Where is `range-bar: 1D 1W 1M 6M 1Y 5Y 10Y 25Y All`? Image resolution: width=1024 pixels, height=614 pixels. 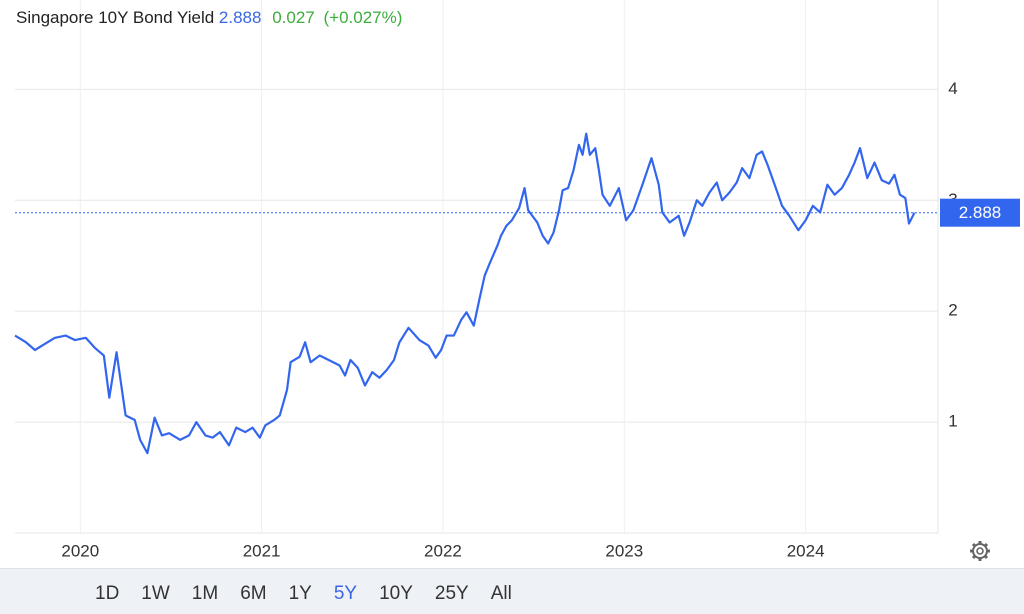
range-bar: 1D 1W 1M 6M 1Y 5Y 10Y 25Y All is located at coordinates (512, 591).